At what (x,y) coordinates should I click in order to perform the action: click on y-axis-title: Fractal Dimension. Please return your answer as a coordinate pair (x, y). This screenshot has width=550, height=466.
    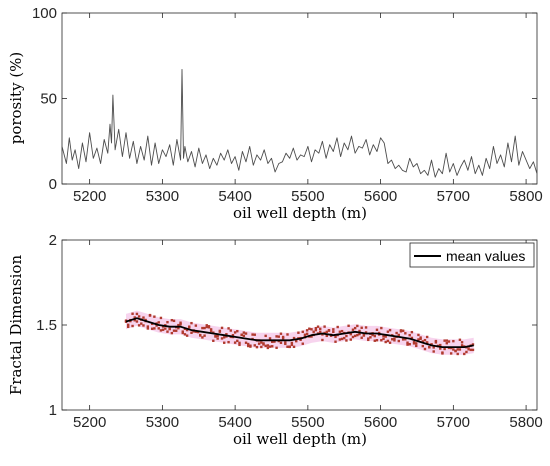
    Looking at the image, I should click on (16, 325).